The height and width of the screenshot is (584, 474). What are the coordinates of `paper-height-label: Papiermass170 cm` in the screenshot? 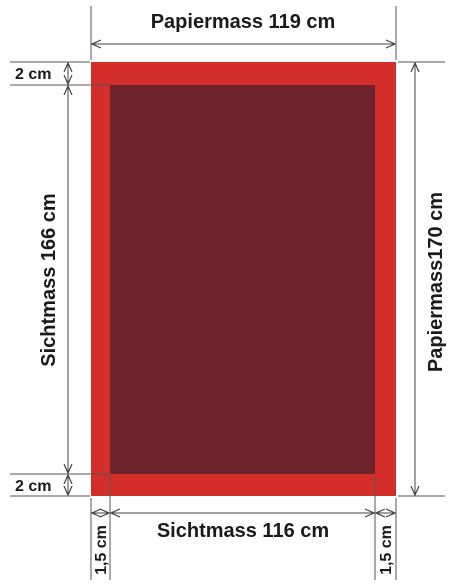 It's located at (436, 282).